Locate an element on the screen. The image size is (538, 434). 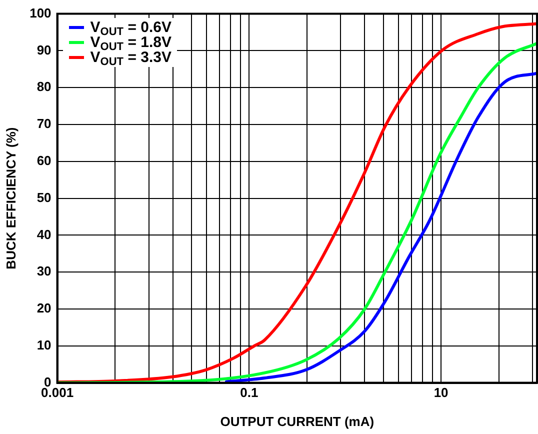
y-axis-title: BUCK EFFICIENCY (%) is located at coordinates (10, 198).